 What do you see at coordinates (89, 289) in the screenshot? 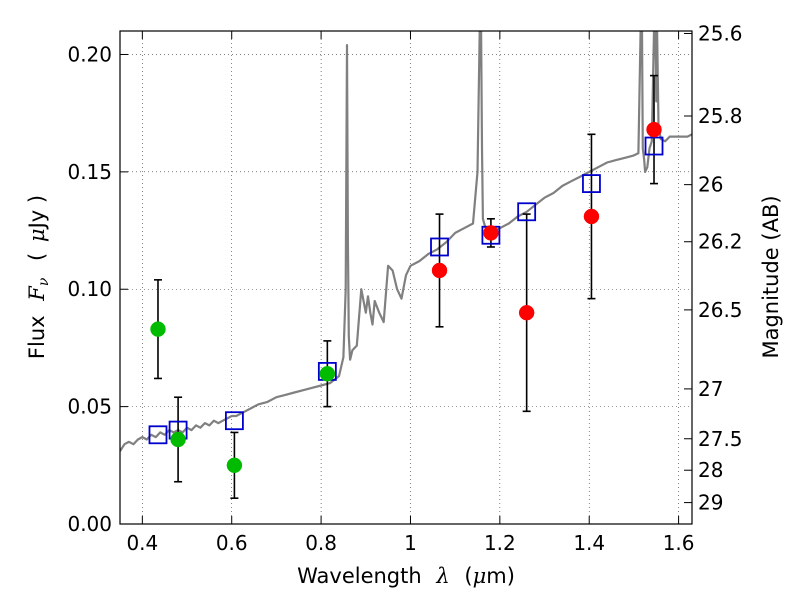
I see `y-tick-label: 0.10` at bounding box center [89, 289].